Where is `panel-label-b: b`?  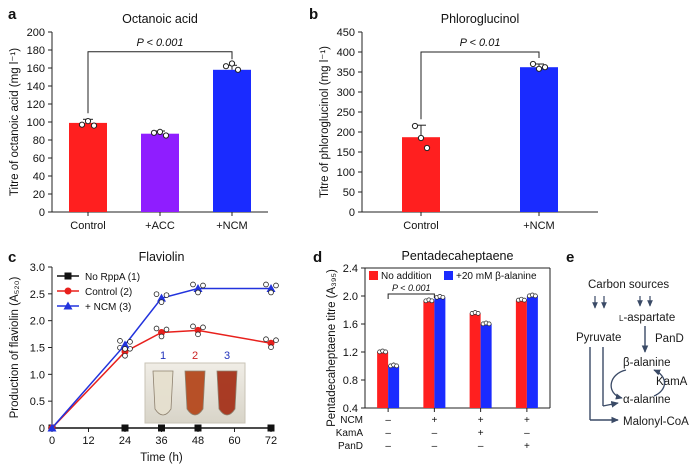
panel-label-b: b is located at coordinates (313, 14).